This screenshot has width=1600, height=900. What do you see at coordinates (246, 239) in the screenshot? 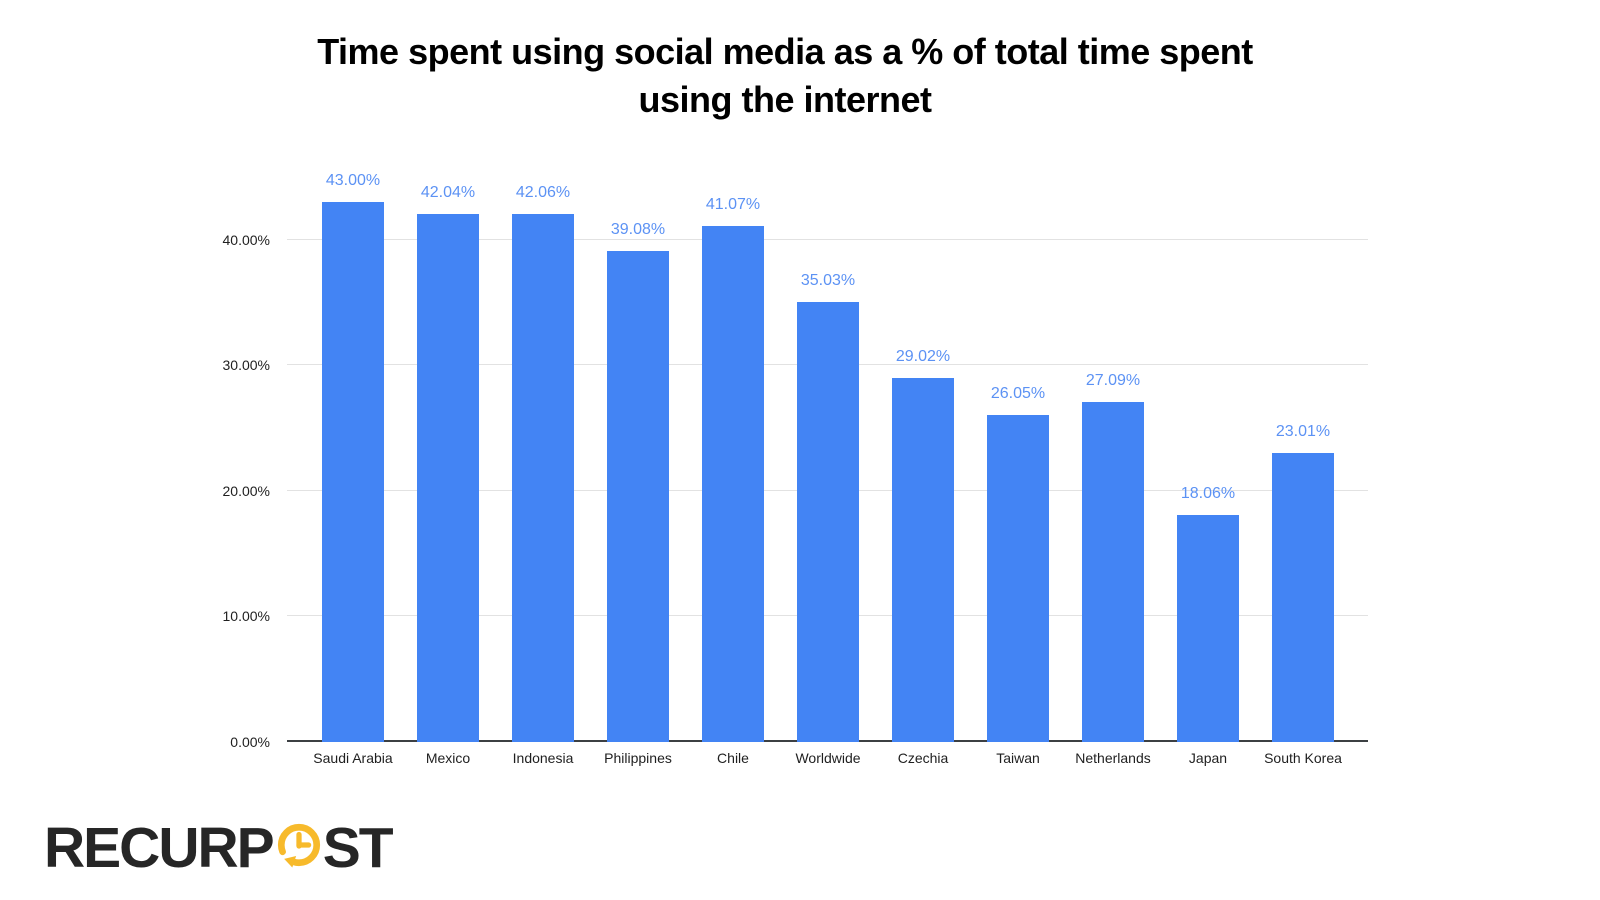
I see `y-axis-tick-label: 40.00%` at bounding box center [246, 239].